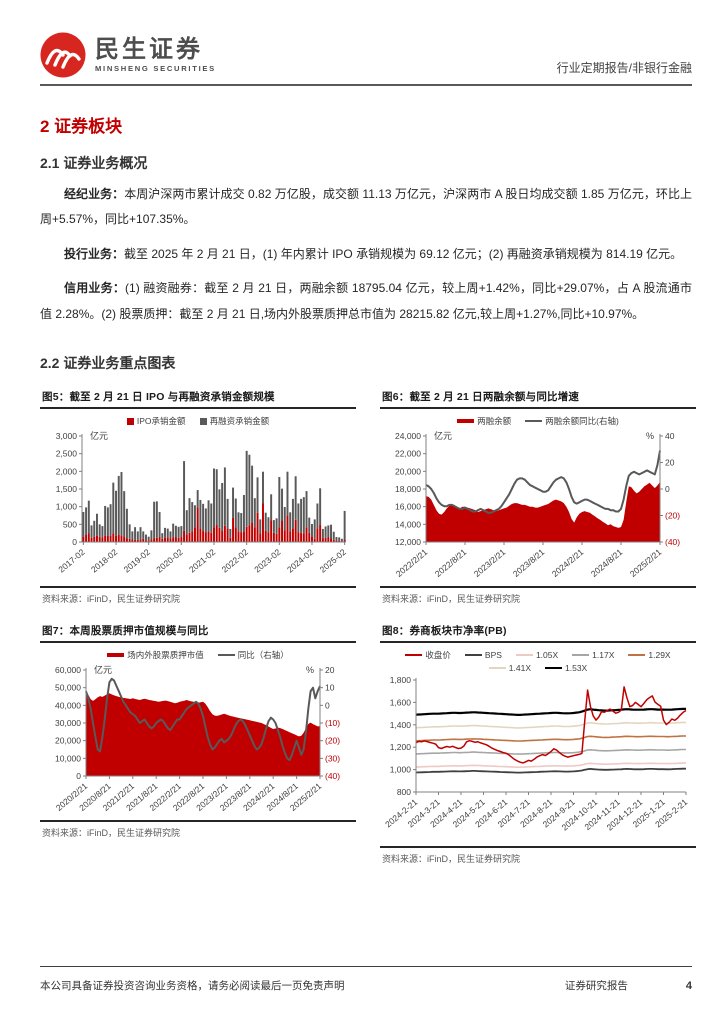  What do you see at coordinates (646, 563) in the screenshot?
I see `svg-text: 2025/2/21` at bounding box center [646, 563].